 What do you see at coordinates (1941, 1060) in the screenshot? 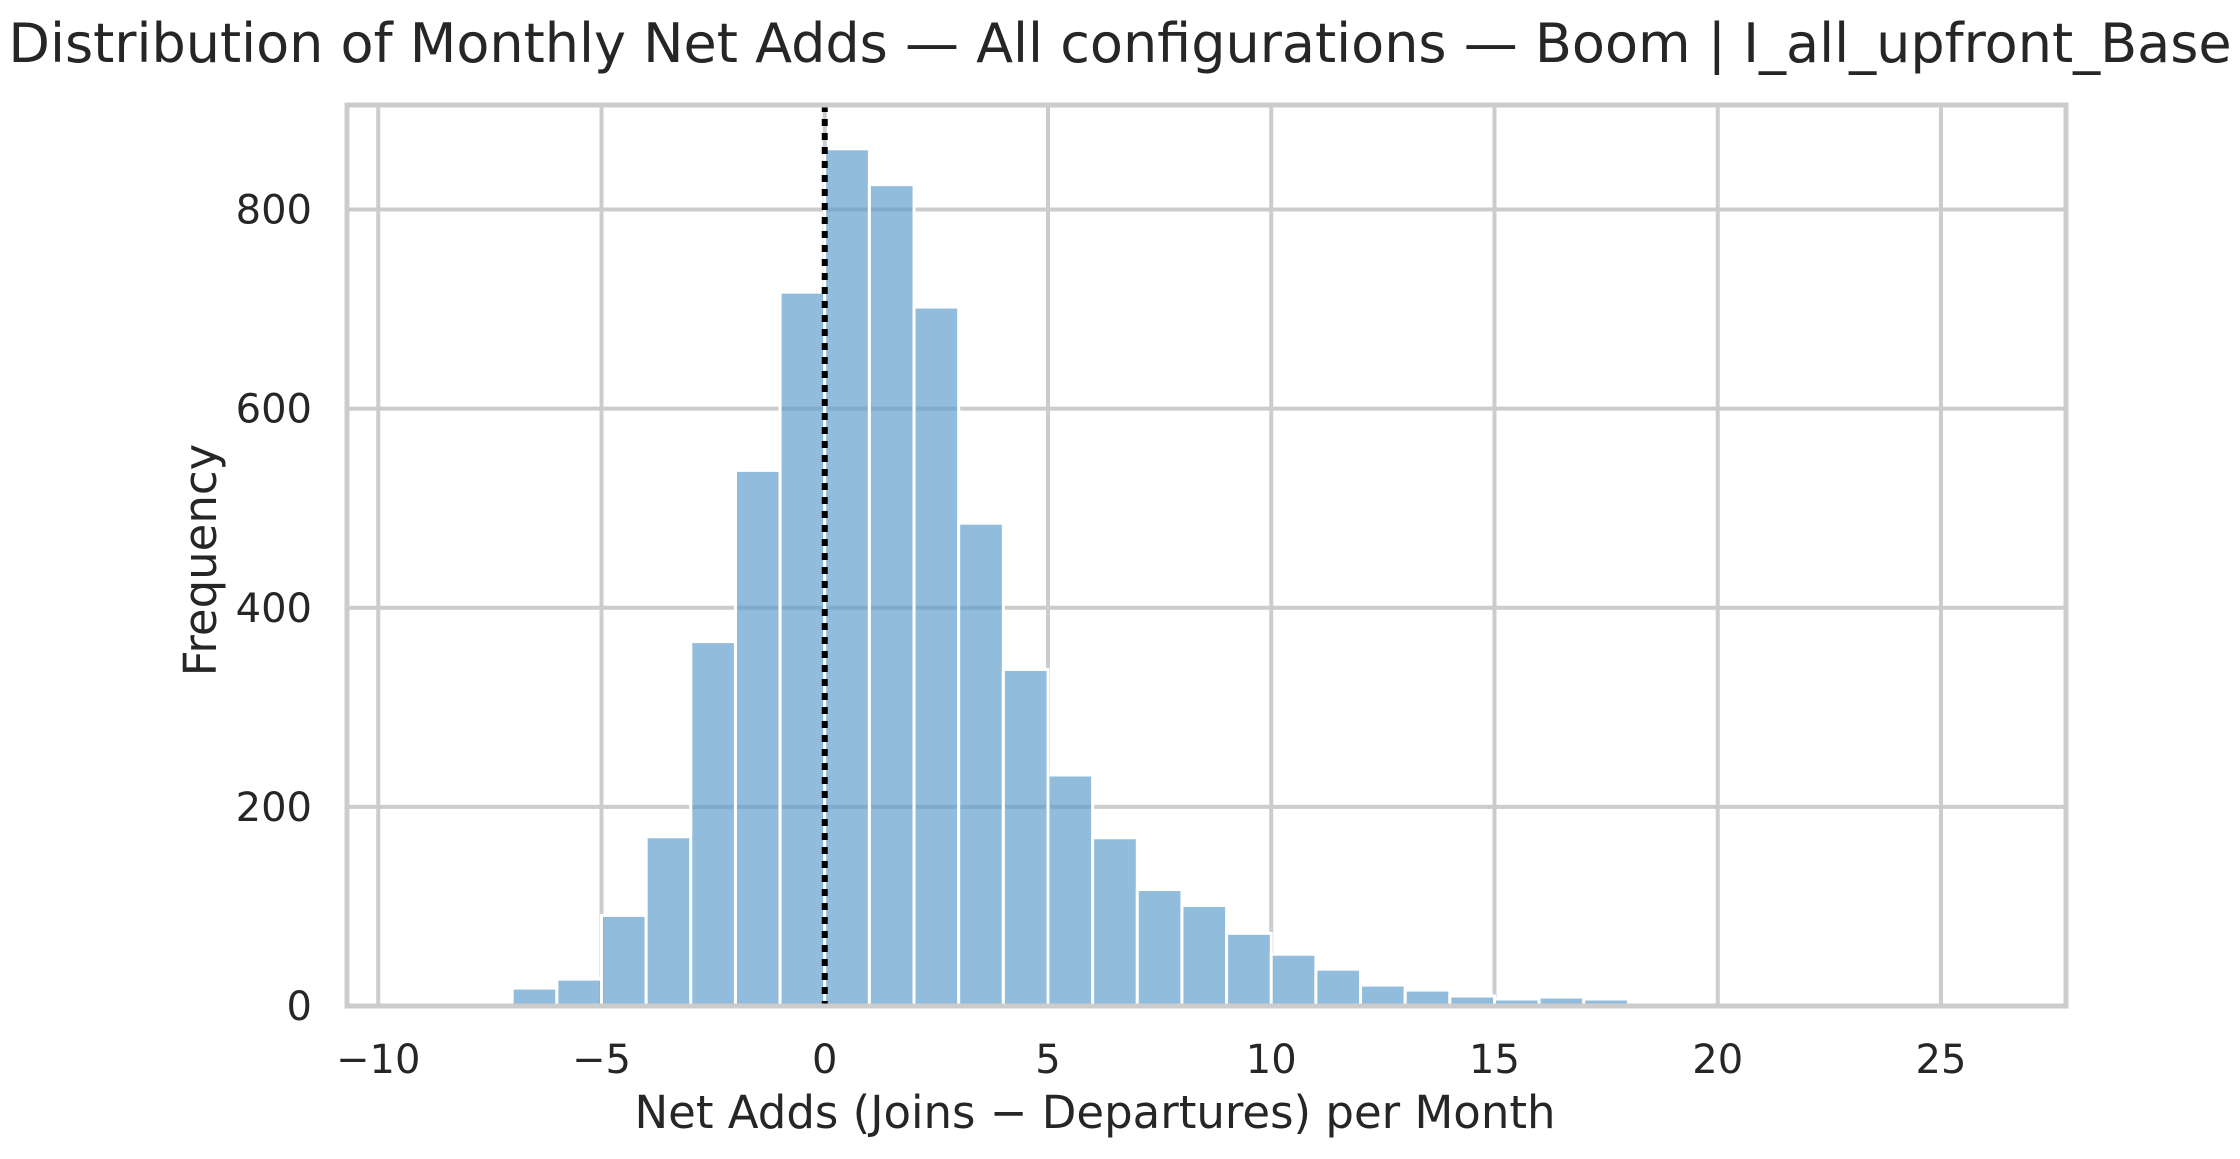
I see `x-tick-label: 25` at bounding box center [1941, 1060].